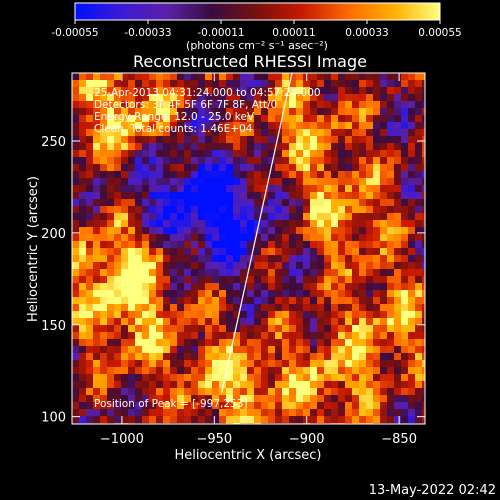  I want to click on y-tick-label: 250, so click(53, 142).